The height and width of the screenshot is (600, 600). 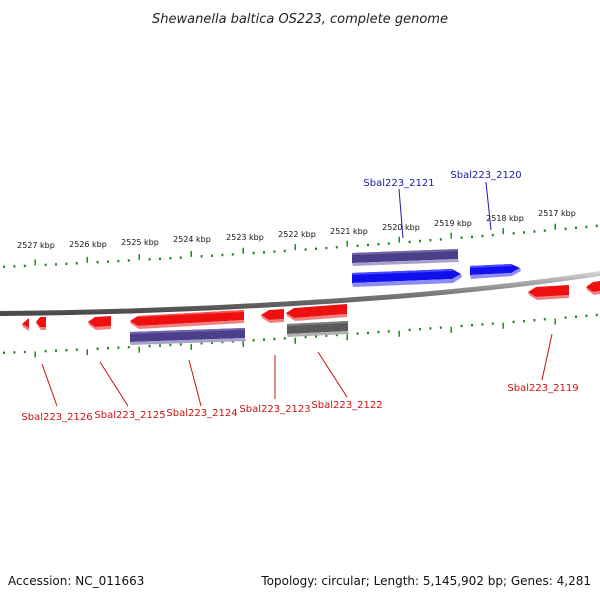 I want to click on gene-arrow-sbal223-2126a, so click(x=25, y=324).